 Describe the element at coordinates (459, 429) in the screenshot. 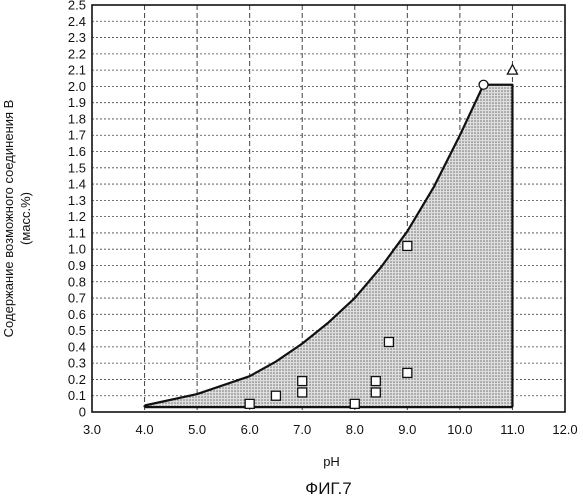

I see `x-tick-label: 10.0` at that location.